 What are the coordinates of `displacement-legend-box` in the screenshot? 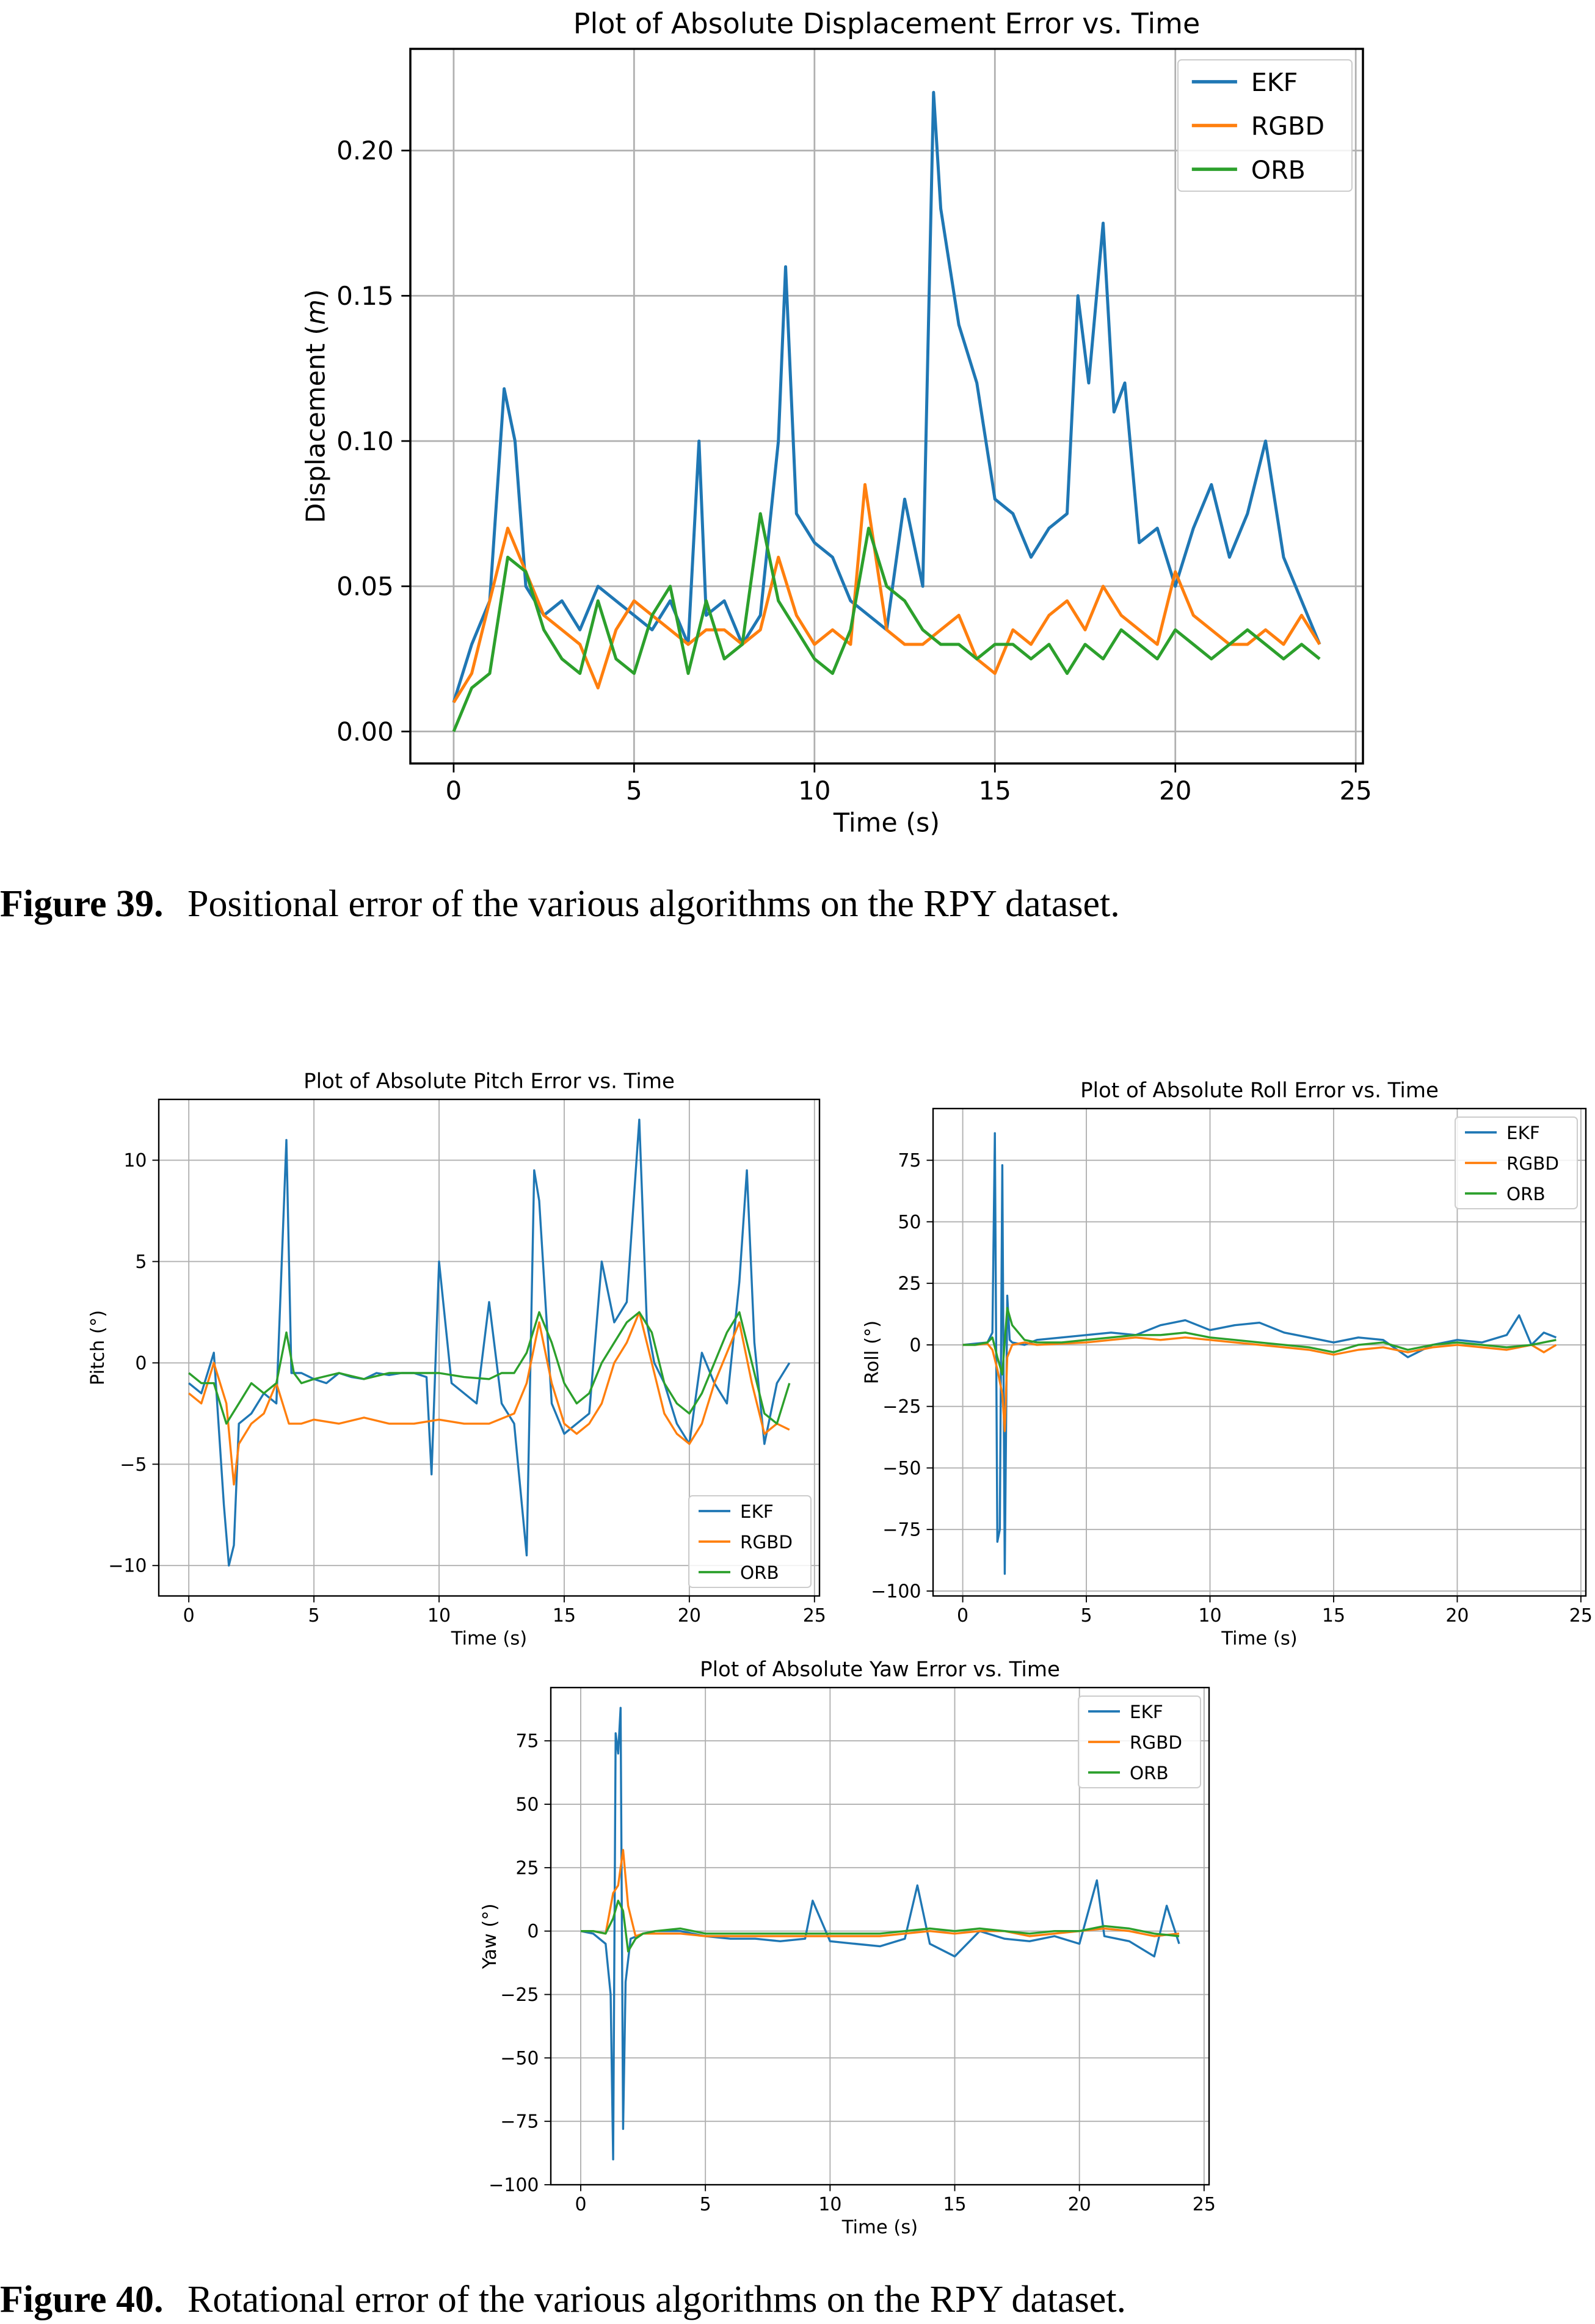 It's located at (1265, 125).